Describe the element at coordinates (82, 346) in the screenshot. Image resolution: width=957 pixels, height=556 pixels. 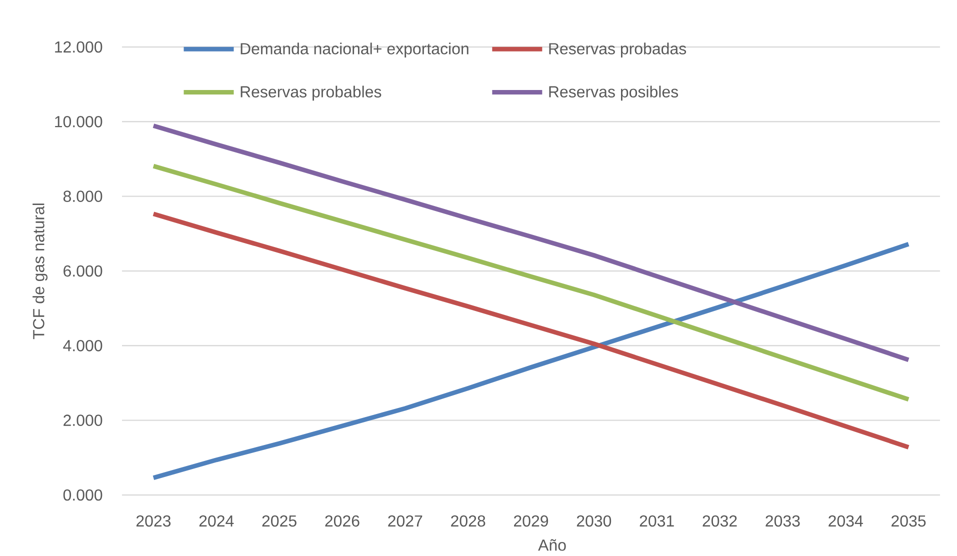
I see `y-tick-label: 4.000` at that location.